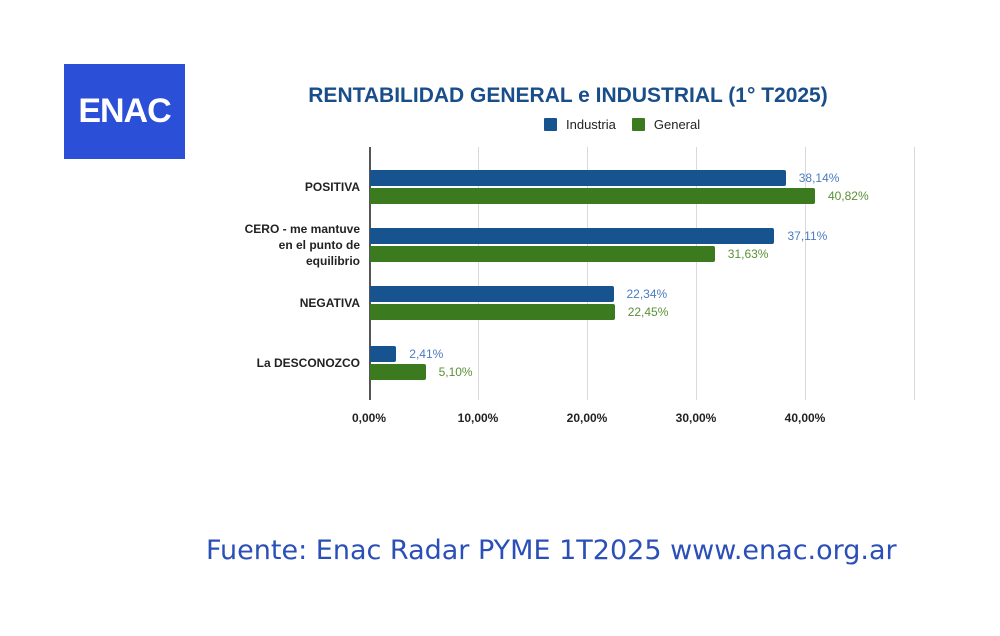 Image resolution: width=1000 pixels, height=636 pixels. What do you see at coordinates (805, 418) in the screenshot?
I see `x-tick: 40,00%` at bounding box center [805, 418].